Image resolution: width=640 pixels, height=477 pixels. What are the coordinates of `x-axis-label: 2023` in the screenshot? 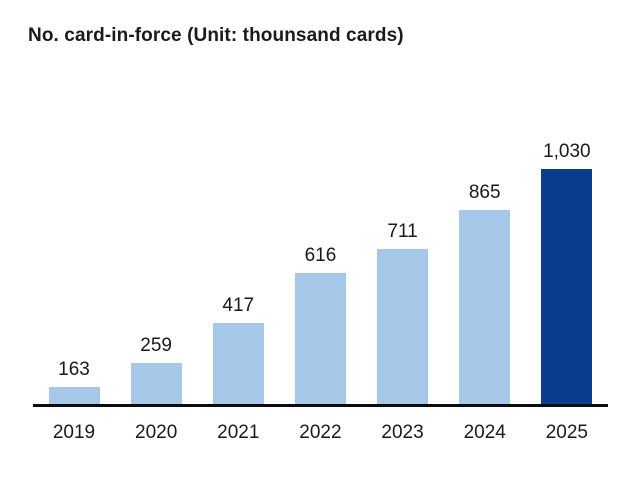 It's located at (402, 432).